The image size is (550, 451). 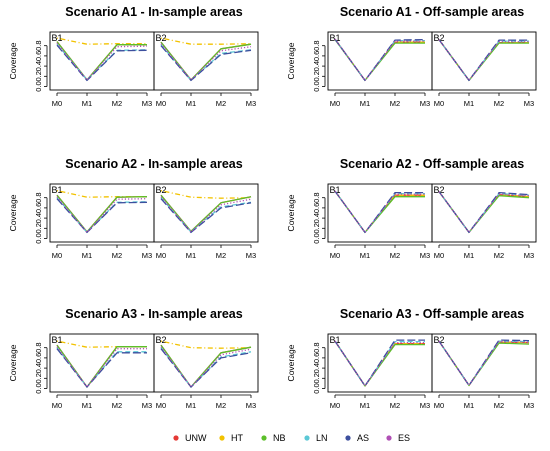 I want to click on panel-title: Scenario A1 - In-sample areas, so click(x=153, y=12).